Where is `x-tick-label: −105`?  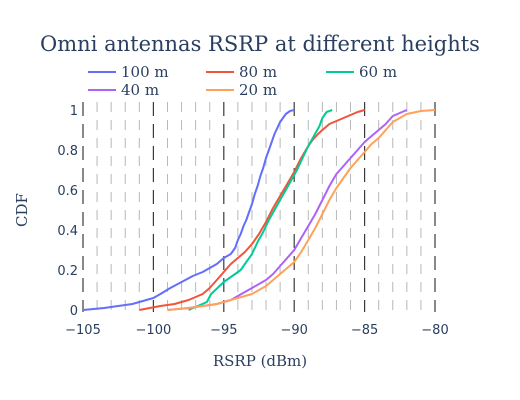 x-tick-label: −105 is located at coordinates (83, 330).